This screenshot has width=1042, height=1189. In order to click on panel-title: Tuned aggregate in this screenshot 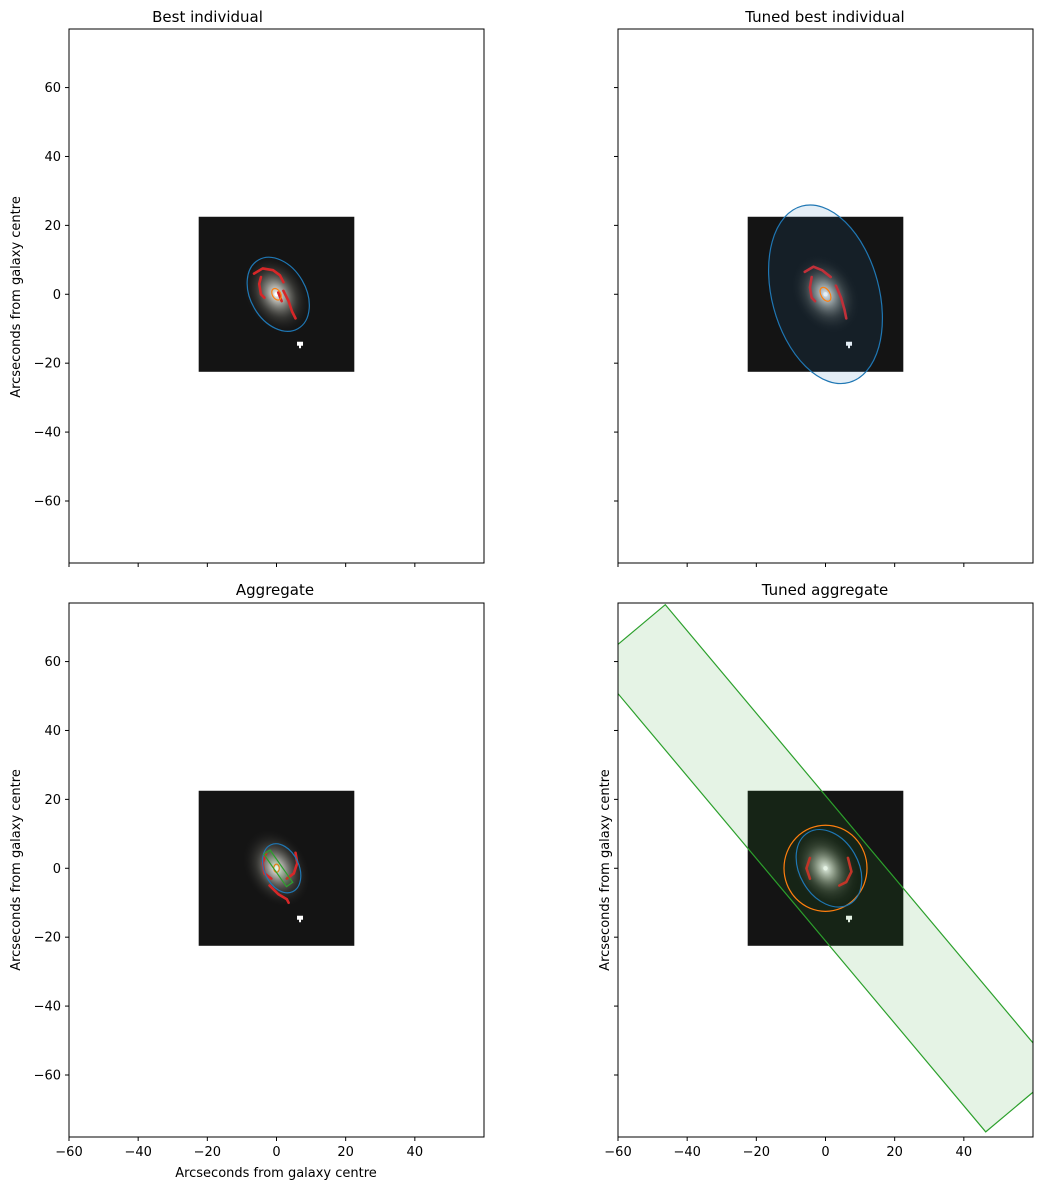, I will do `click(825, 590)`.